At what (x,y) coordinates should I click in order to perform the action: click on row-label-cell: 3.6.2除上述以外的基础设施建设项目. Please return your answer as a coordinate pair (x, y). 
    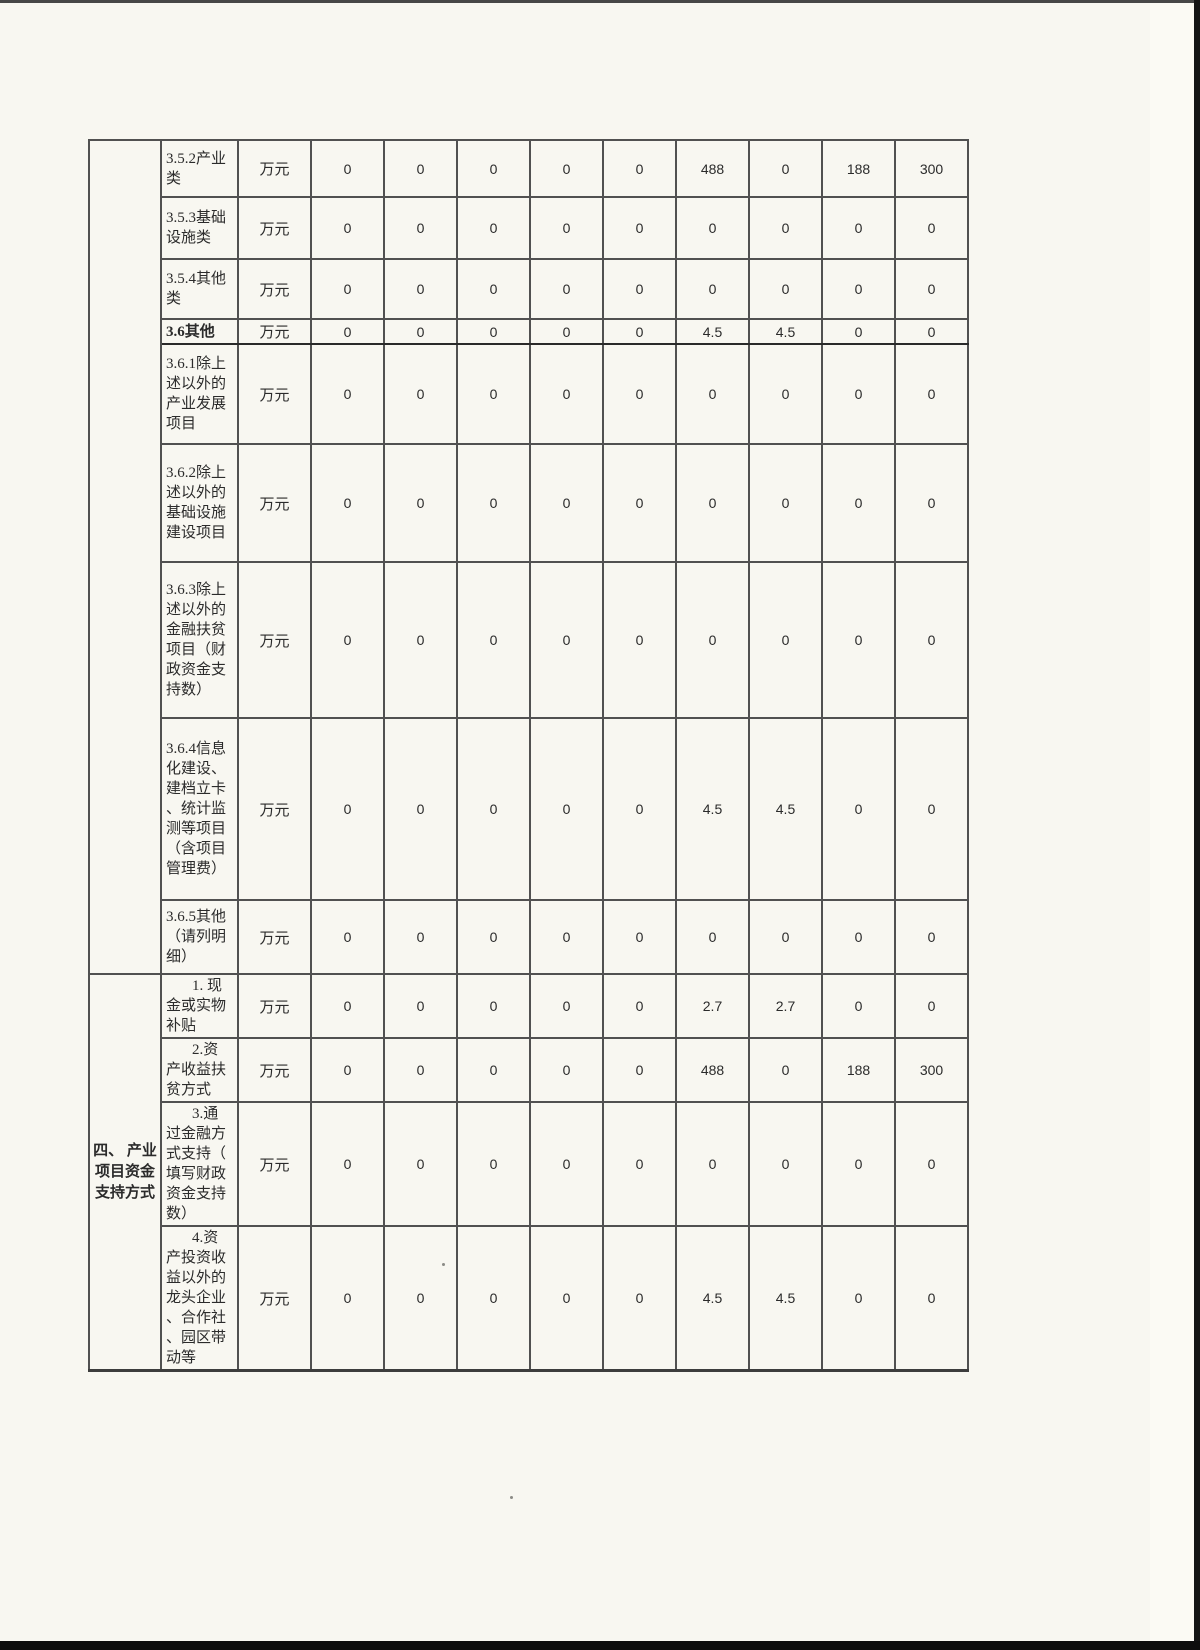
    Looking at the image, I should click on (199, 503).